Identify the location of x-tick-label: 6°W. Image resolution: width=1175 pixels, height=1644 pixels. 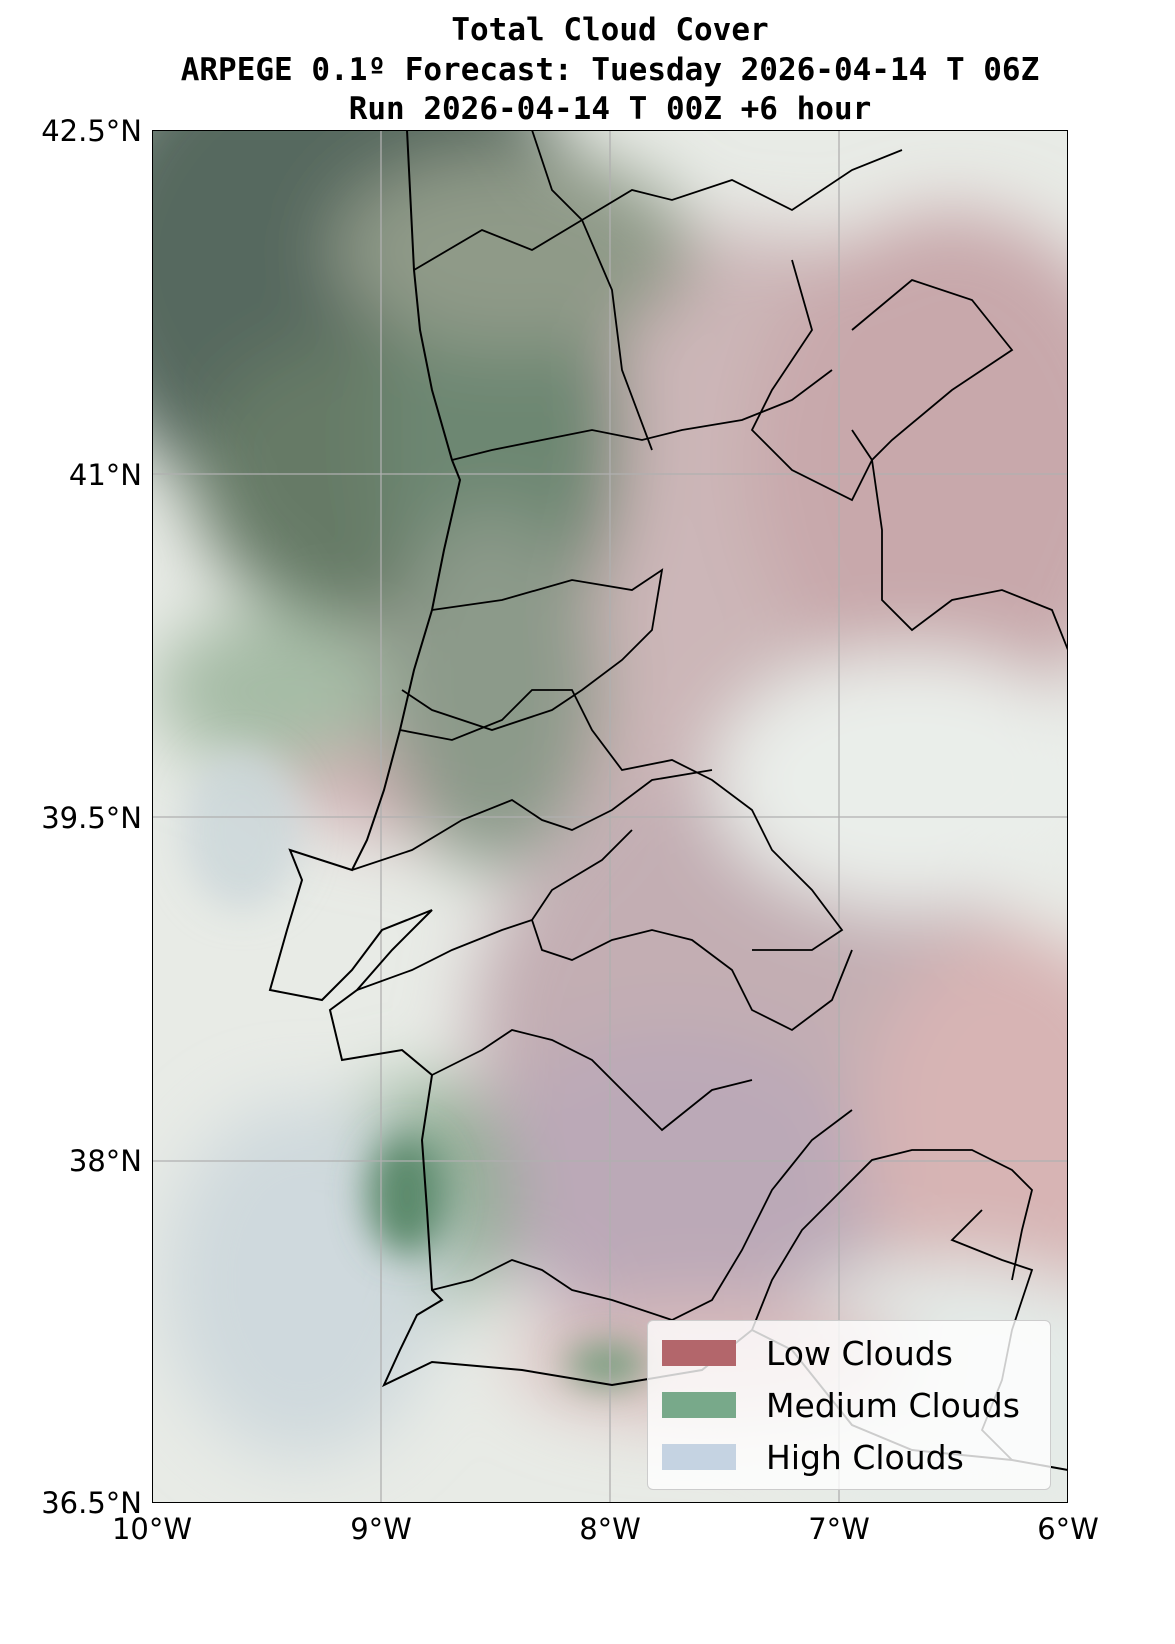
(1068, 1529).